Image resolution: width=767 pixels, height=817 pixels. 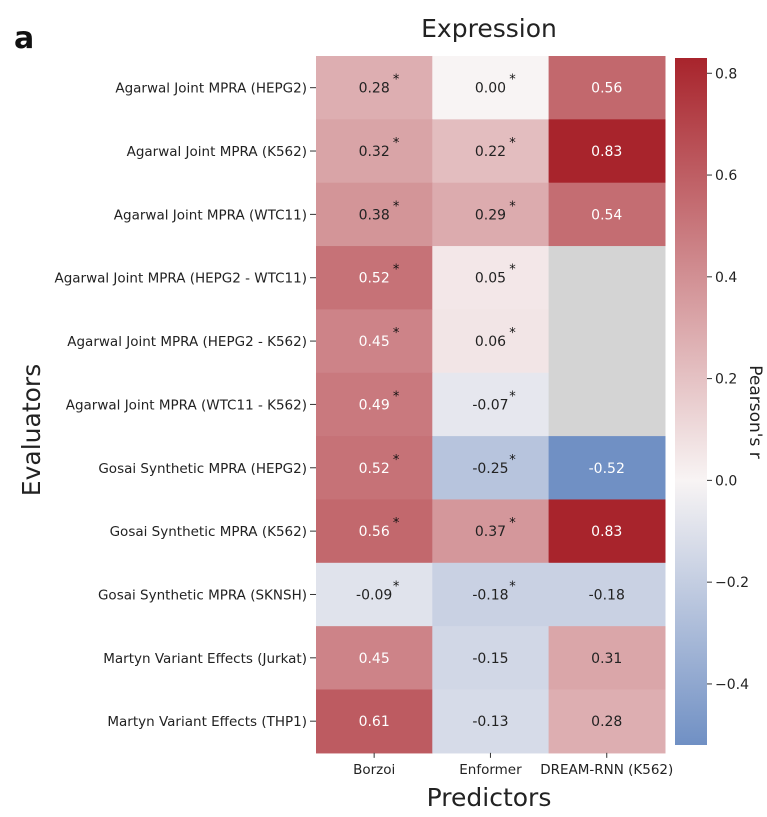 I want to click on cell-value-label: 0.31, so click(x=606, y=659).